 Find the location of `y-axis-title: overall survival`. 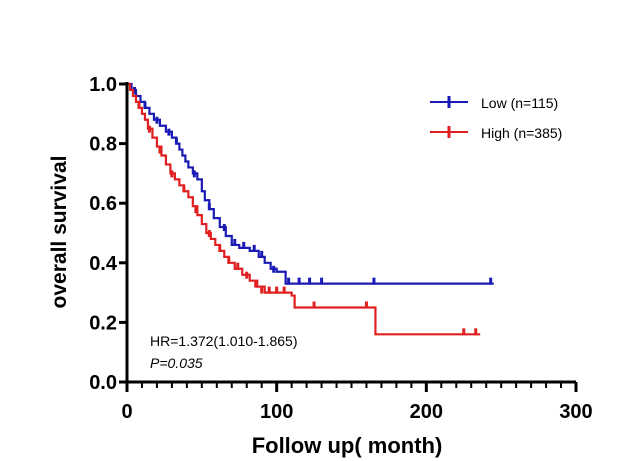

y-axis-title: overall survival is located at coordinates (59, 232).